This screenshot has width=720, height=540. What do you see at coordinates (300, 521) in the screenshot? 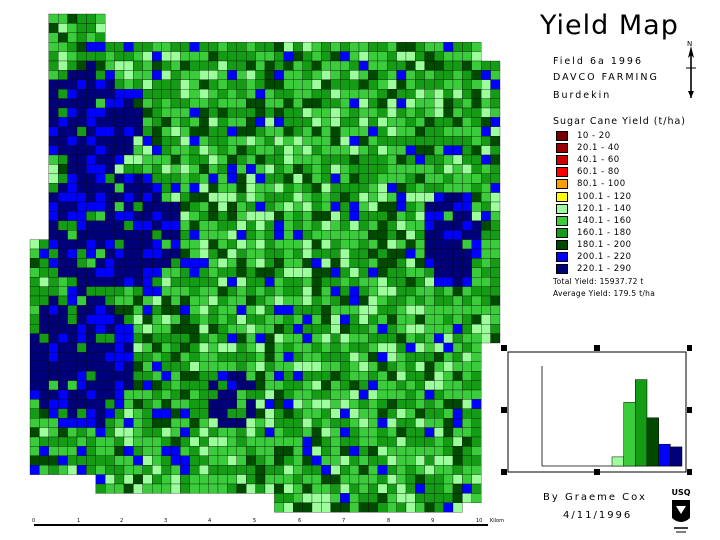
I see `scale-tick: 6` at bounding box center [300, 521].